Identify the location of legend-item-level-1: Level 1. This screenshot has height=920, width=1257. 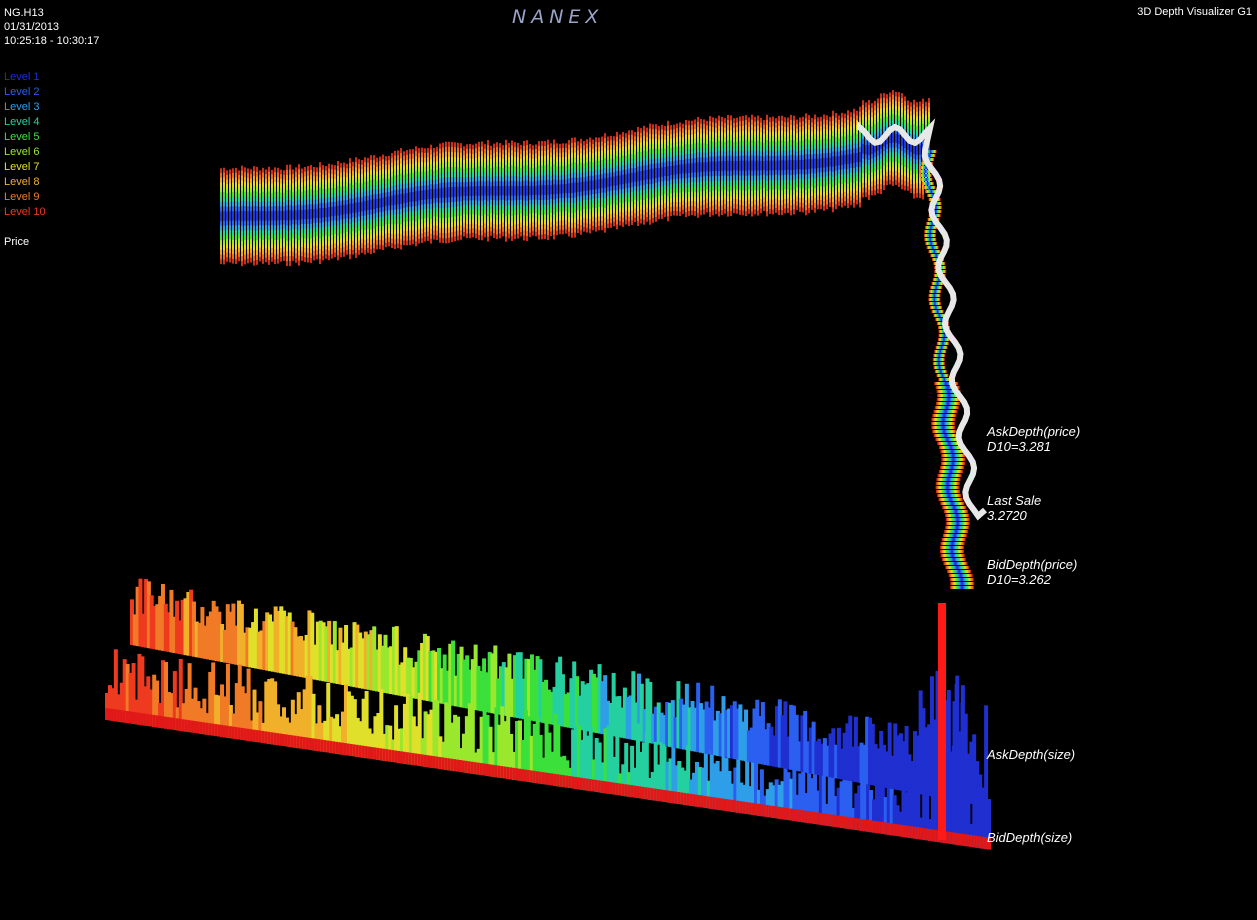
(22, 77).